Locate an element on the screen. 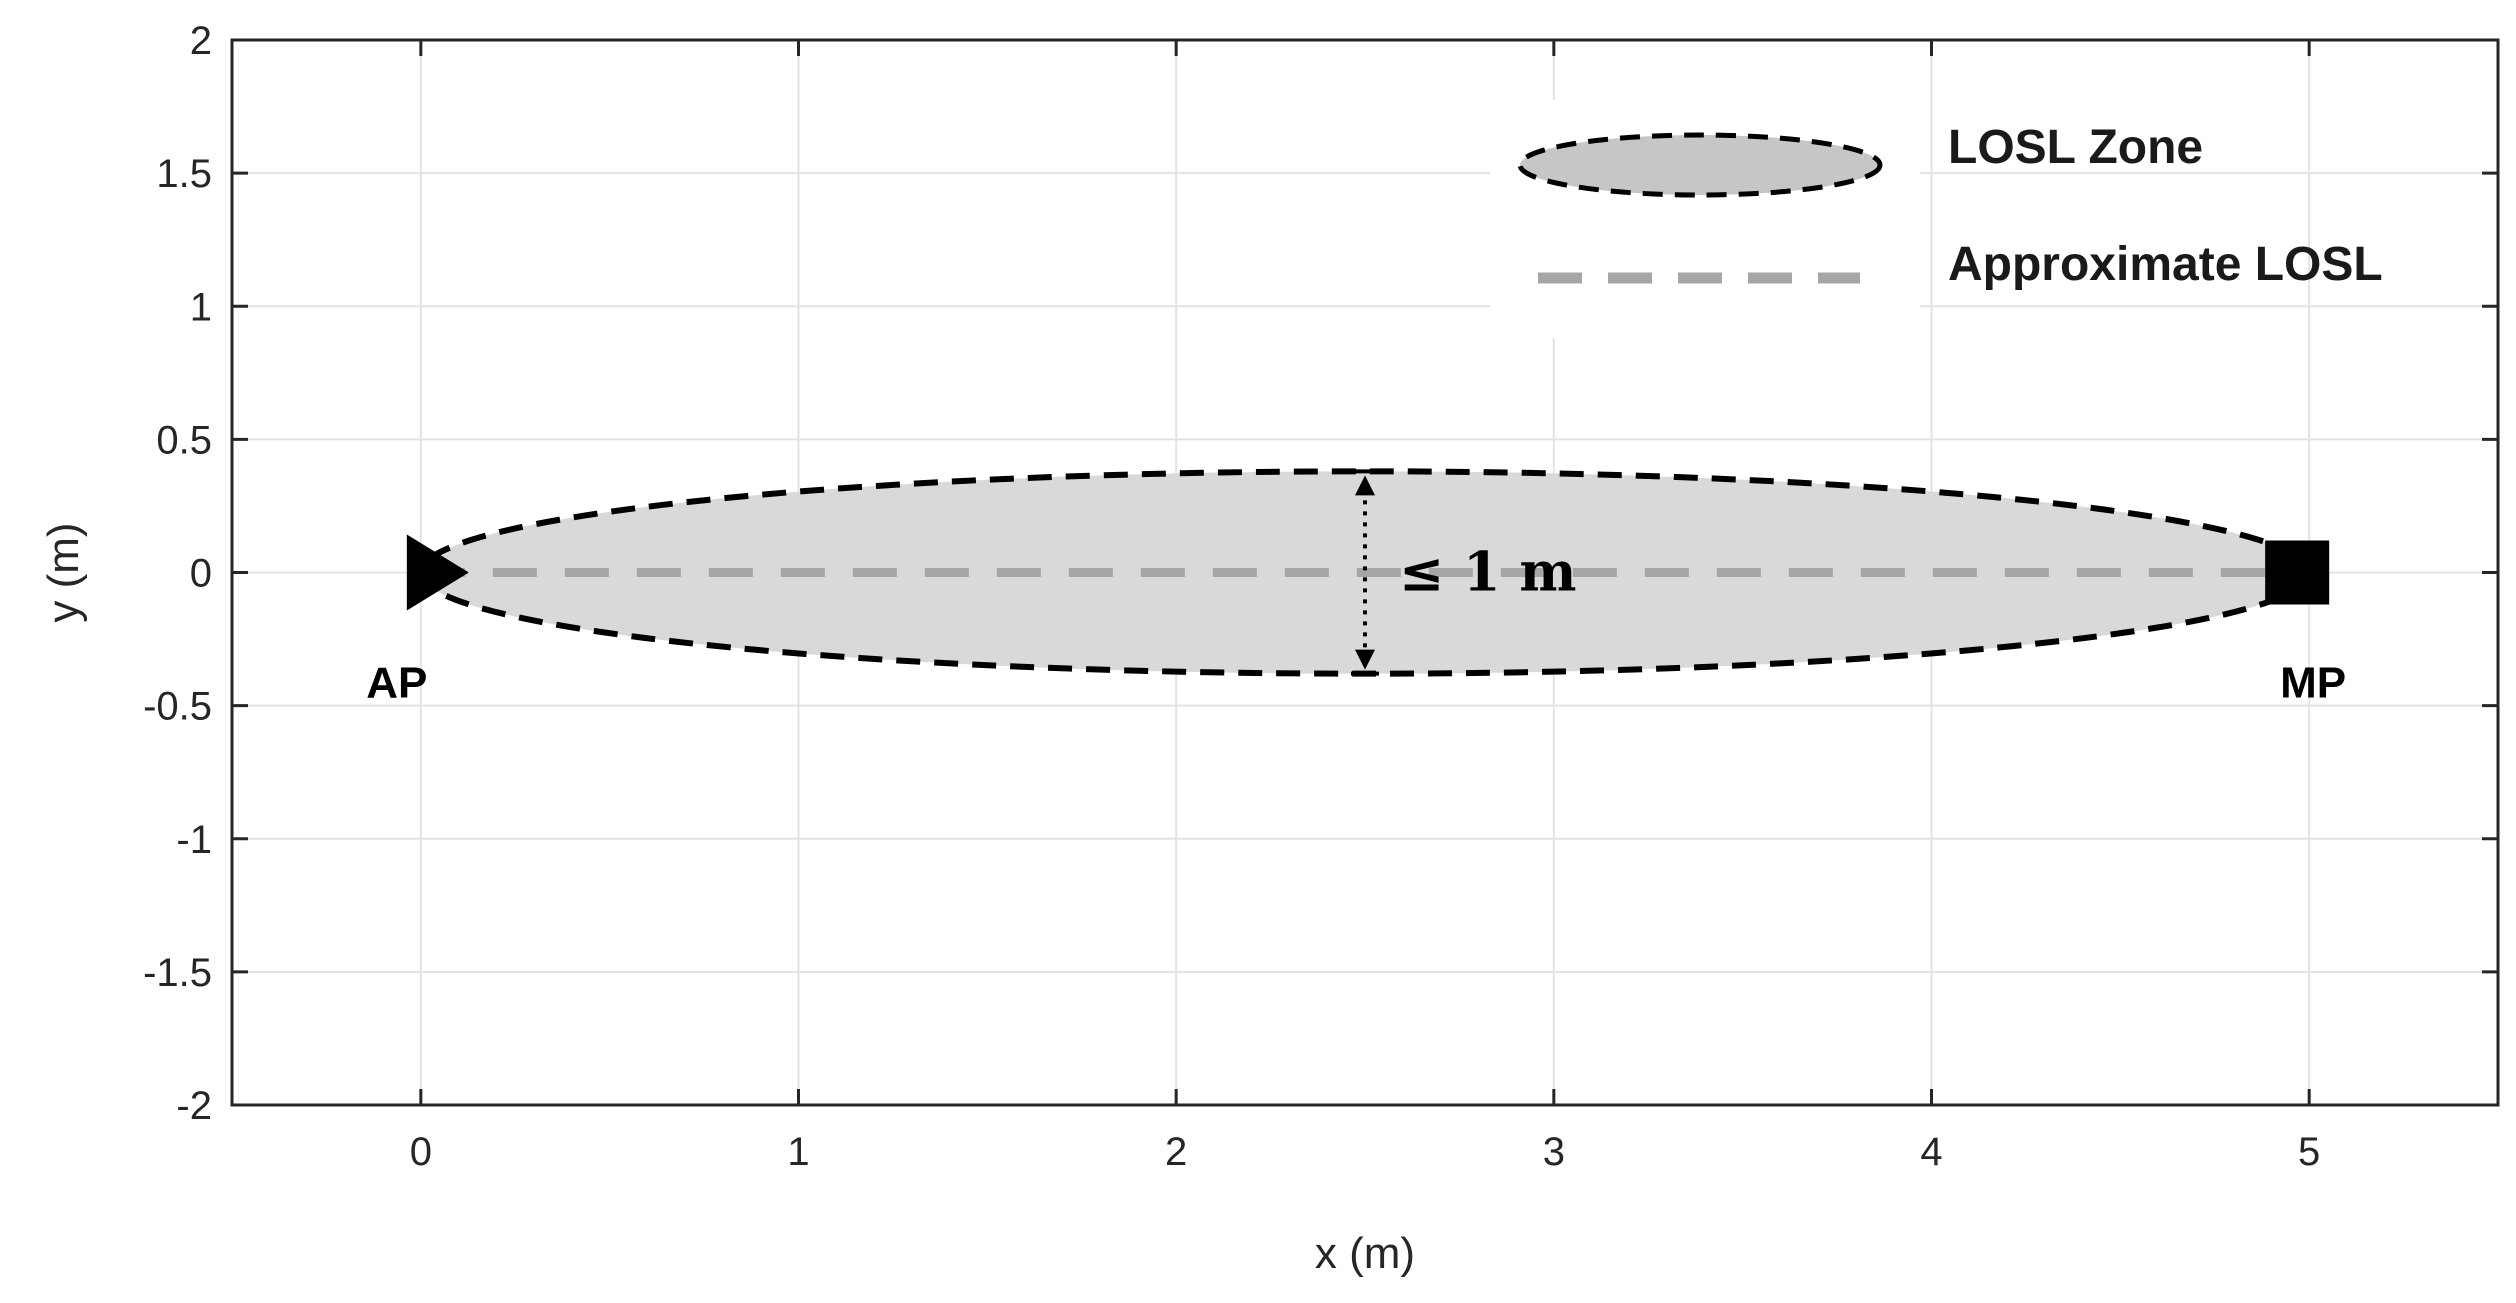 The height and width of the screenshot is (1303, 2516). losl-zone-layer: ≤ 1 m is located at coordinates (1365, 572).